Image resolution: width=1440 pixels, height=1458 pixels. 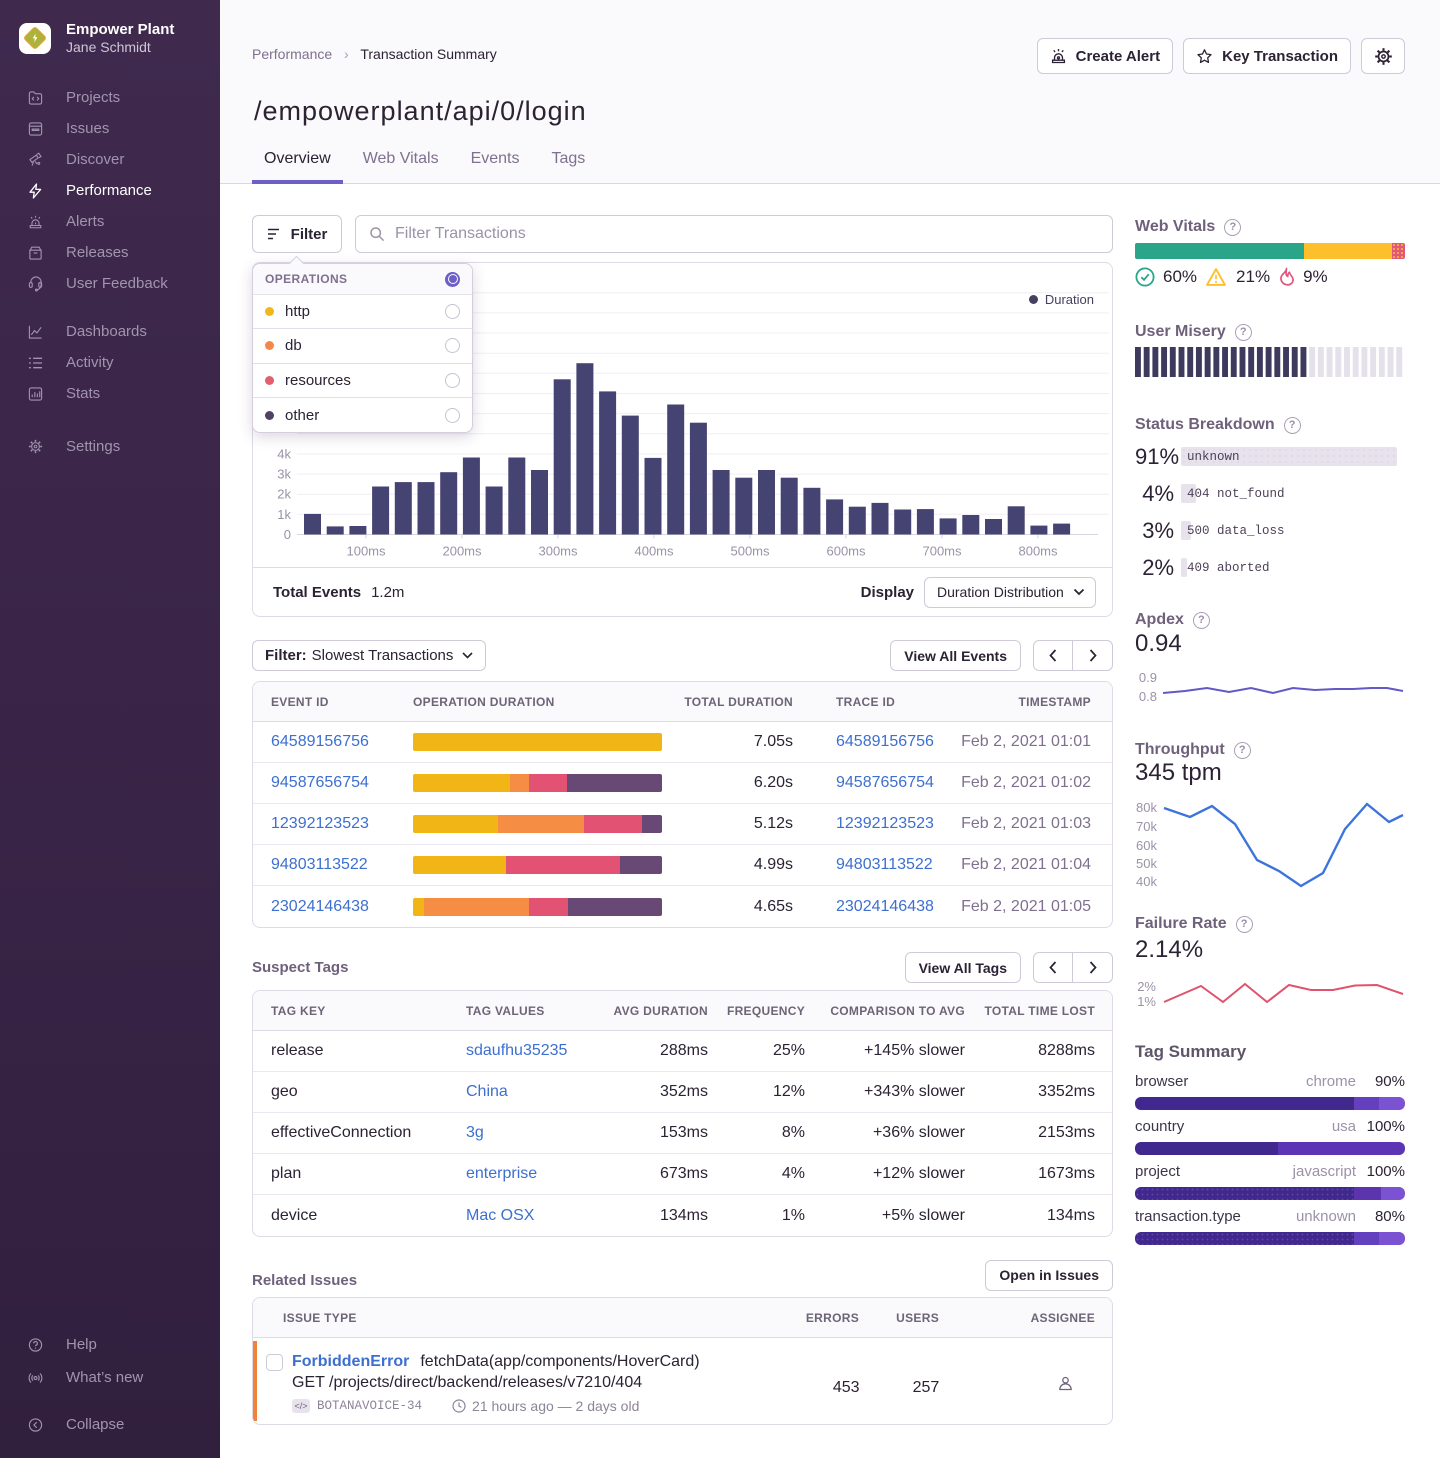 I want to click on svg-text: 400ms, so click(x=654, y=551).